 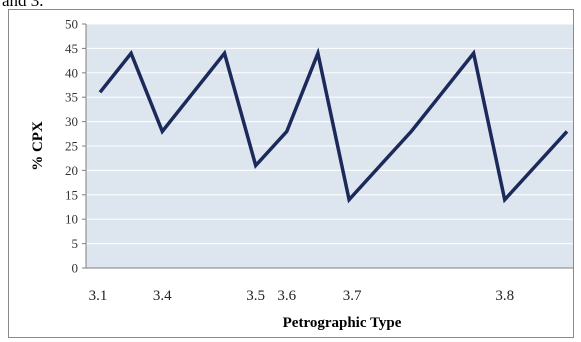 I want to click on x-tick-label: 3.8, so click(x=504, y=296).